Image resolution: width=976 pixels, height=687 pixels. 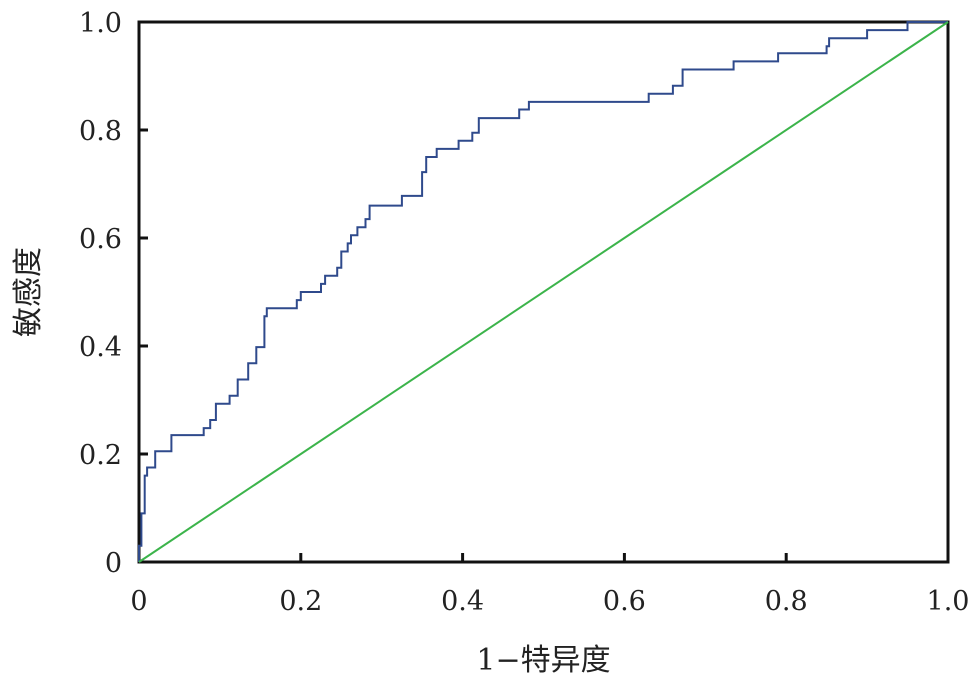 I want to click on y-tick-label: 0.8, so click(x=100, y=131).